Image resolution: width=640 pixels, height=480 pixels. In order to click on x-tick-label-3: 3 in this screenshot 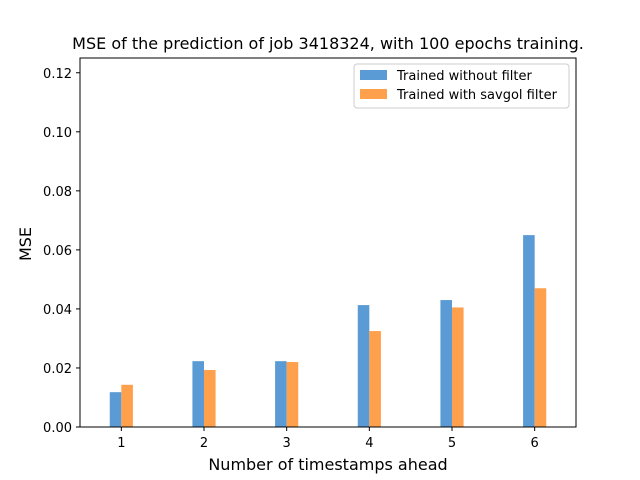, I will do `click(287, 443)`.